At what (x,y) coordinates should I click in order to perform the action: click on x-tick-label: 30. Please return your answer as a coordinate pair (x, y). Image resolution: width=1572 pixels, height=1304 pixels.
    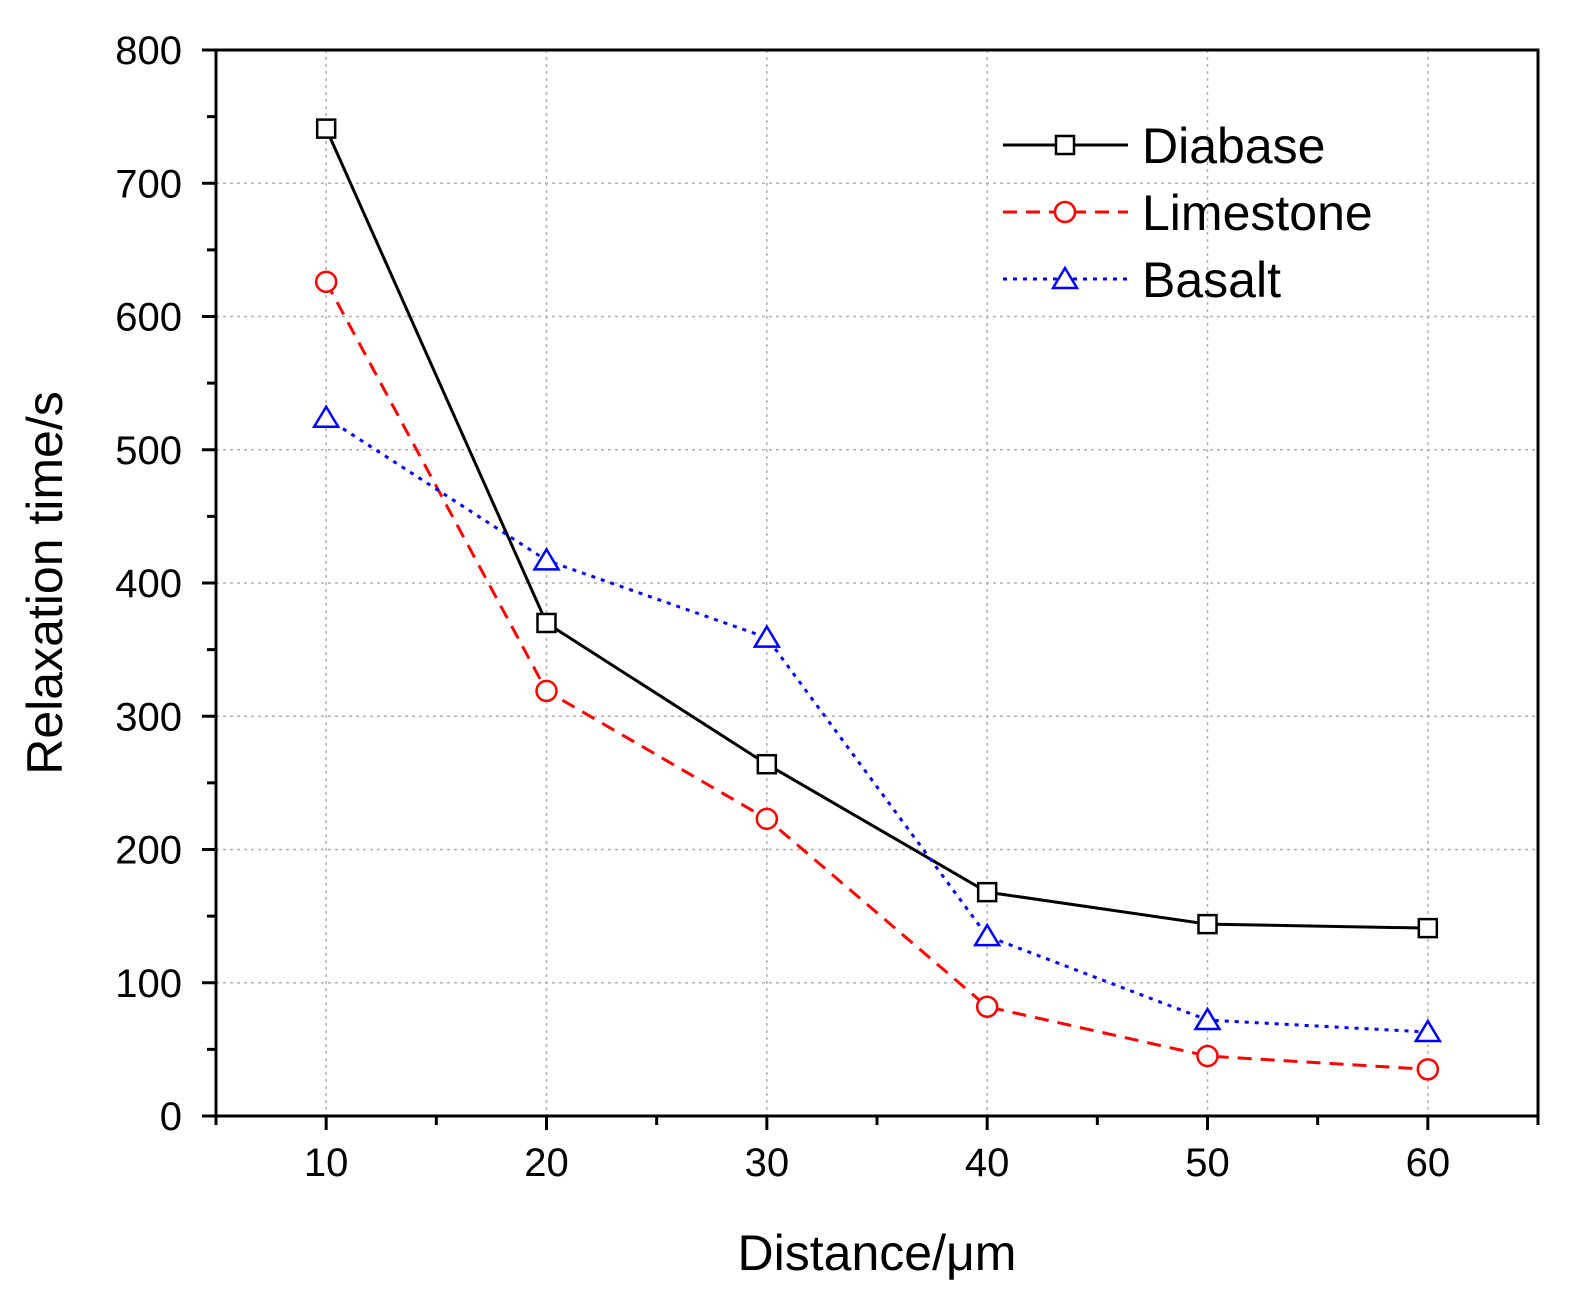
    Looking at the image, I should click on (767, 1163).